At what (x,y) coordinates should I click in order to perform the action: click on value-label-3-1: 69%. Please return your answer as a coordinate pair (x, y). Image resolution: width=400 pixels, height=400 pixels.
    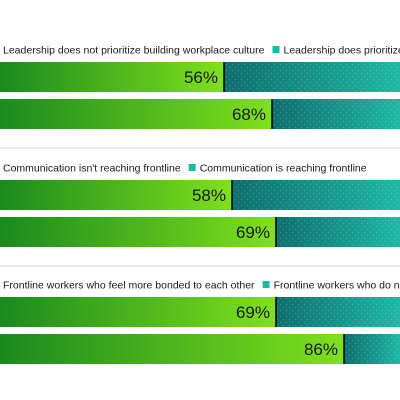
    Looking at the image, I should click on (253, 312).